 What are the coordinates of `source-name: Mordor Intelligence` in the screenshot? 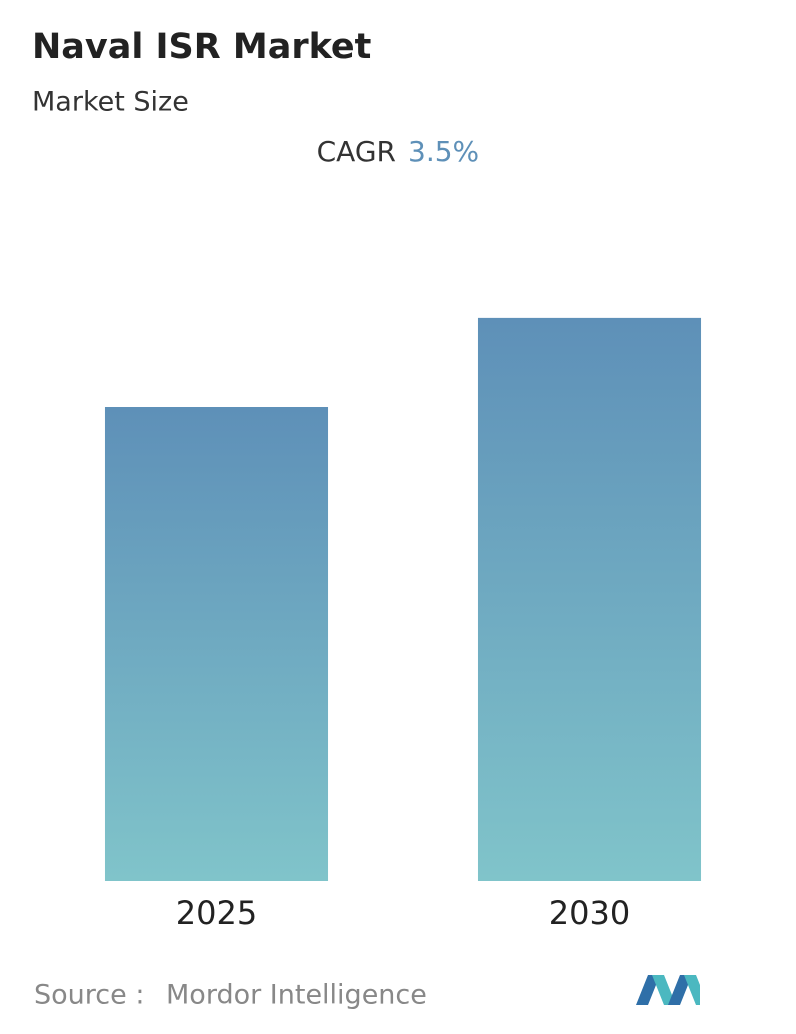 It's located at (296, 995).